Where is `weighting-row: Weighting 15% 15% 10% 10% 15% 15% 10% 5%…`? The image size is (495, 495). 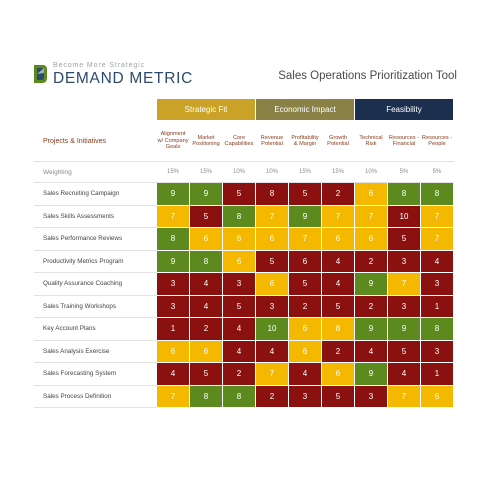
weighting-row: Weighting 15% 15% 10% 10% 15% 15% 10% 5%… is located at coordinates (244, 172).